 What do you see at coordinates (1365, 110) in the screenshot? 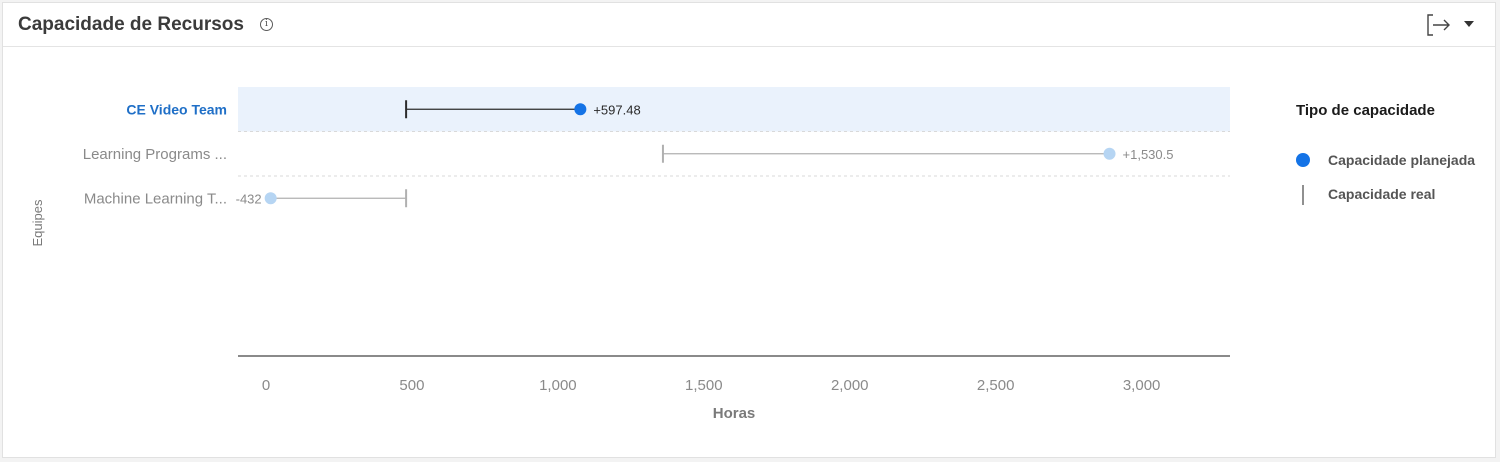
I see `legend-title: Tipo de capacidade` at bounding box center [1365, 110].